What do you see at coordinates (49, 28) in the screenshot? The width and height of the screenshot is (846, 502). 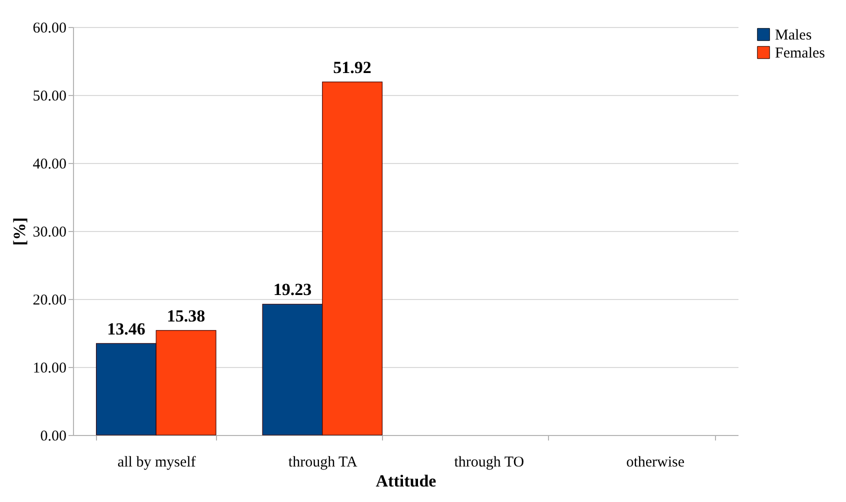 I see `y-tick-label: 60.00` at bounding box center [49, 28].